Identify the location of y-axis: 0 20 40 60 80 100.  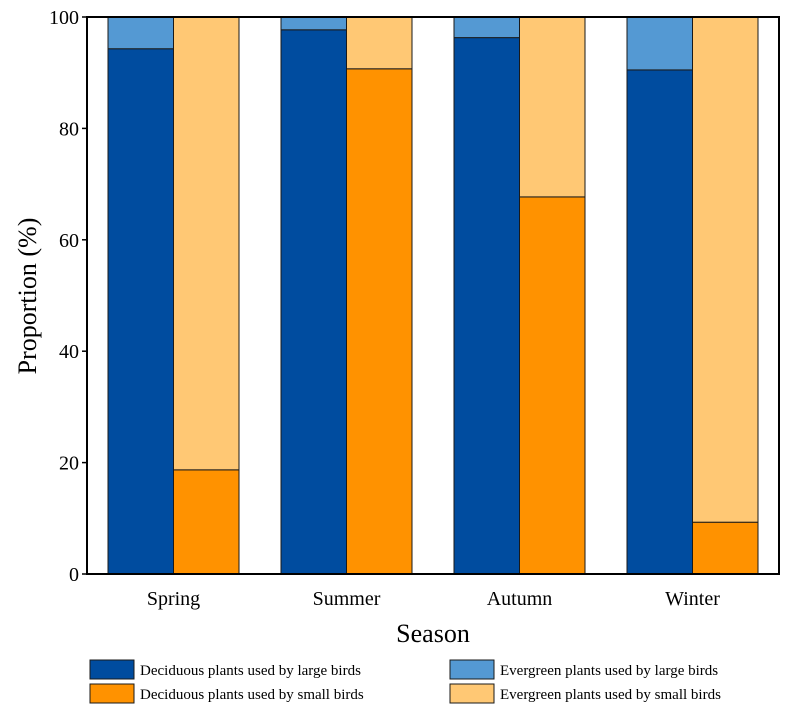
(68, 296).